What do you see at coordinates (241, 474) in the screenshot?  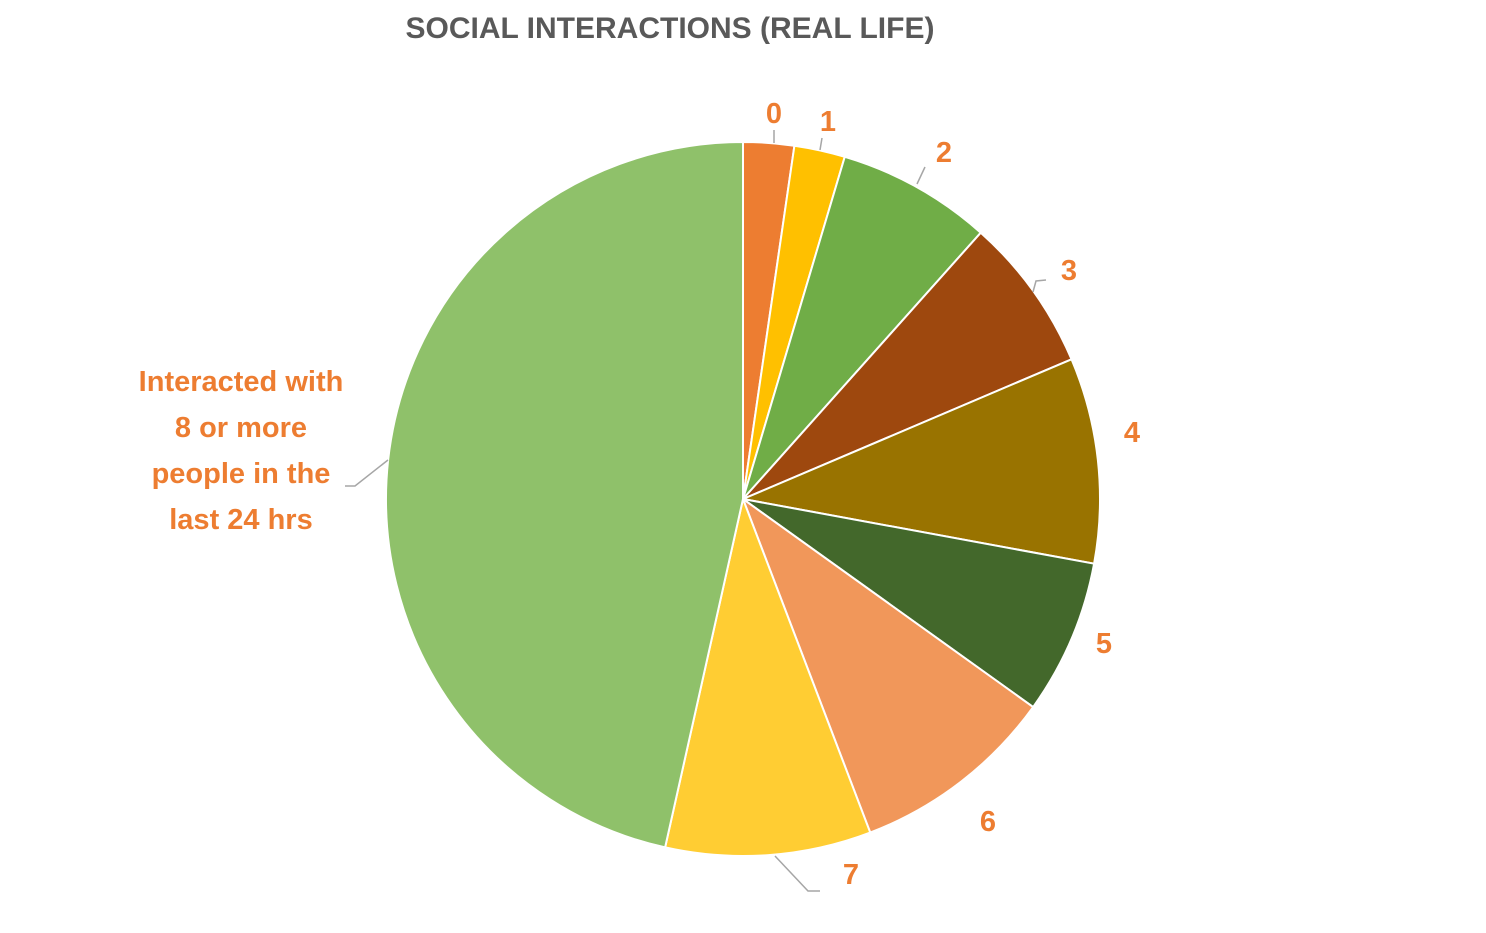 I see `slice-label-line: people in the` at bounding box center [241, 474].